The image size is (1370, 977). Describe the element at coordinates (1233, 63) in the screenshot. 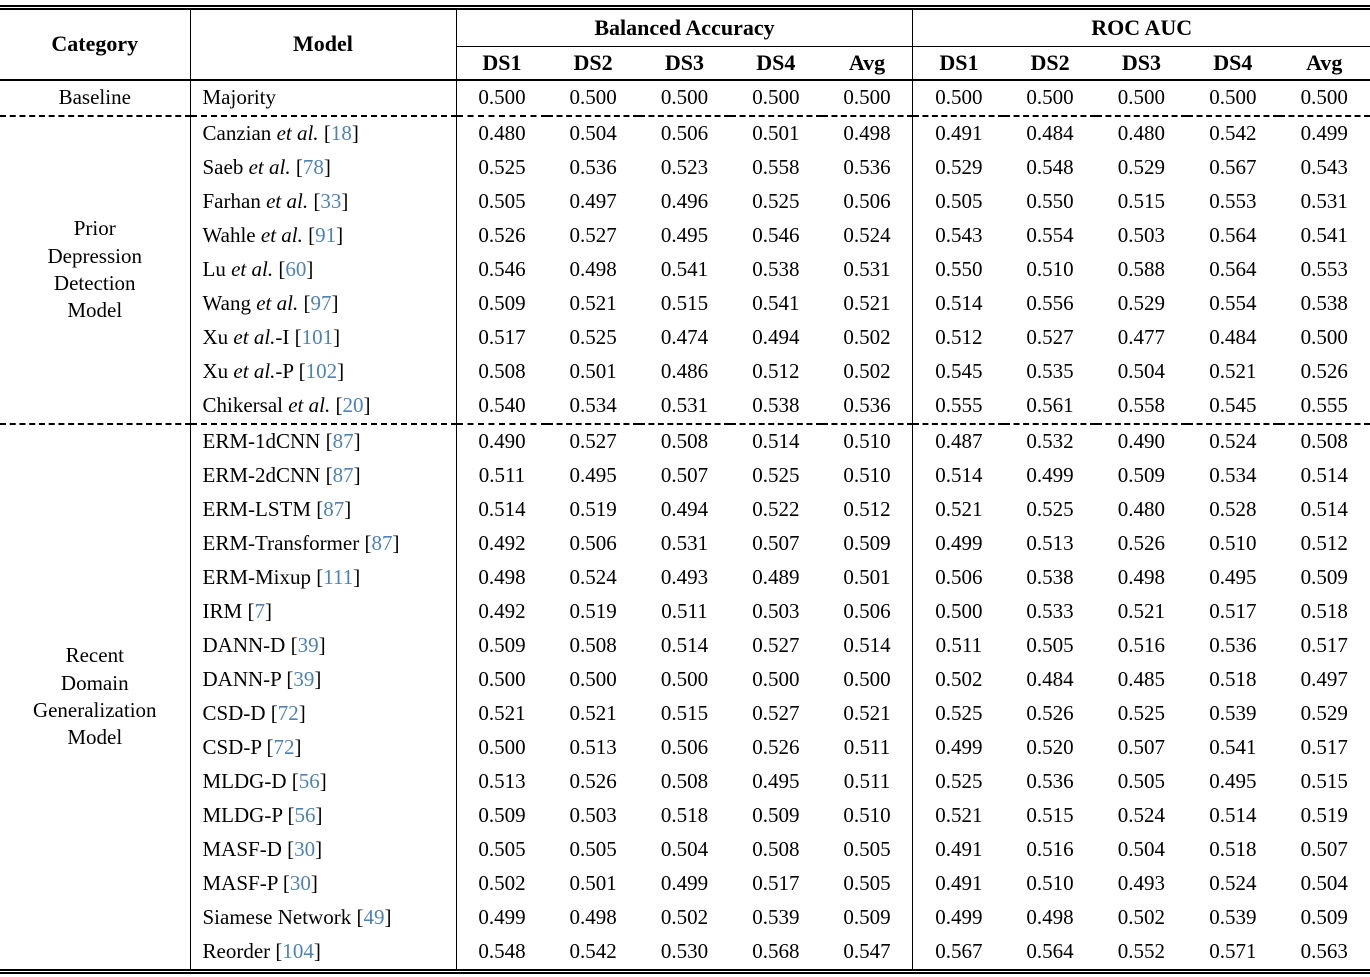

I see `subheader-ds4: DS4` at that location.